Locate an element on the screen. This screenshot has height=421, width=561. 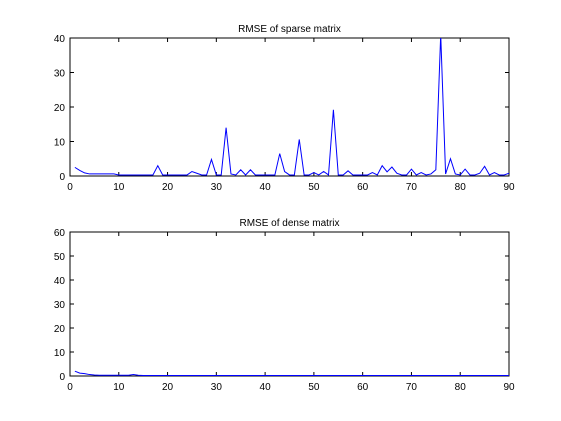
chart-title: RMSE of sparse matrix is located at coordinates (289, 29).